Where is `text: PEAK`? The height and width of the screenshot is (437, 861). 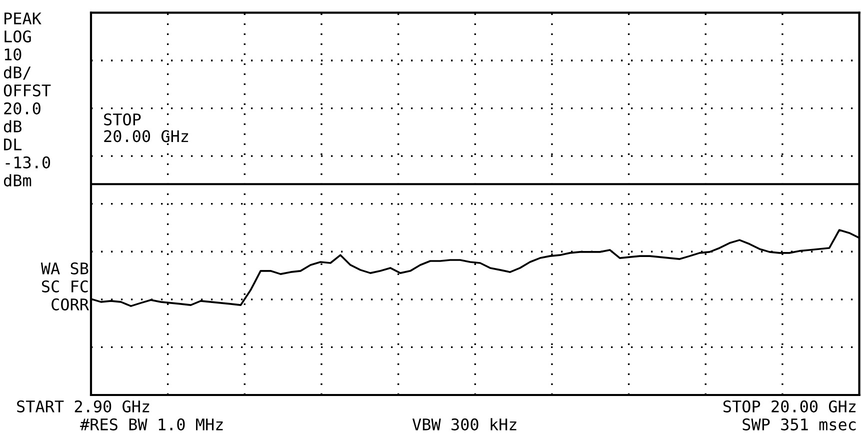 text: PEAK is located at coordinates (23, 18).